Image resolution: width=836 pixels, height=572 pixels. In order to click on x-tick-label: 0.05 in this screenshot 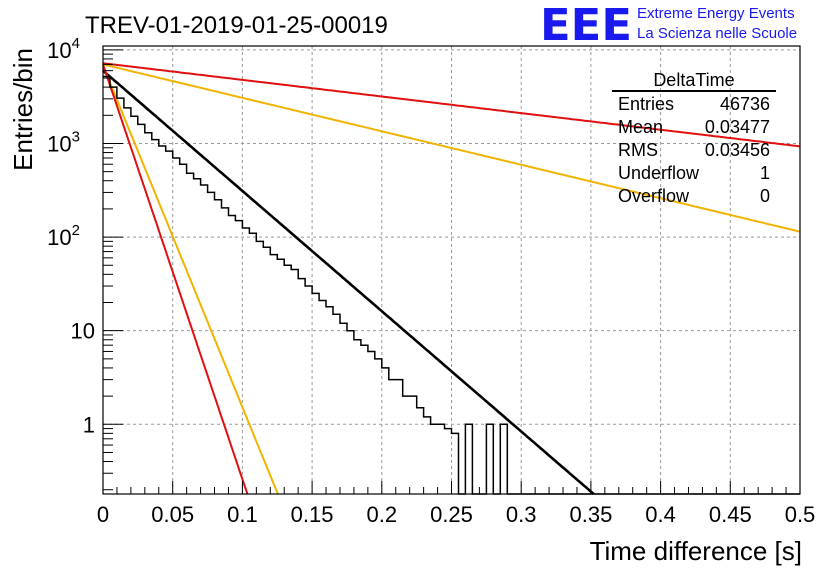, I will do `click(172, 514)`.